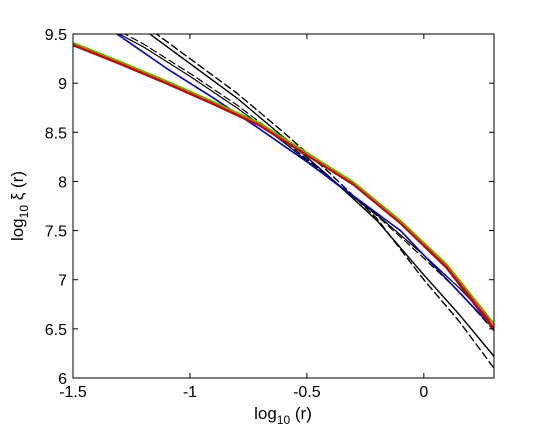 This screenshot has height=437, width=545. I want to click on x-tick-label: -0.5, so click(307, 392).